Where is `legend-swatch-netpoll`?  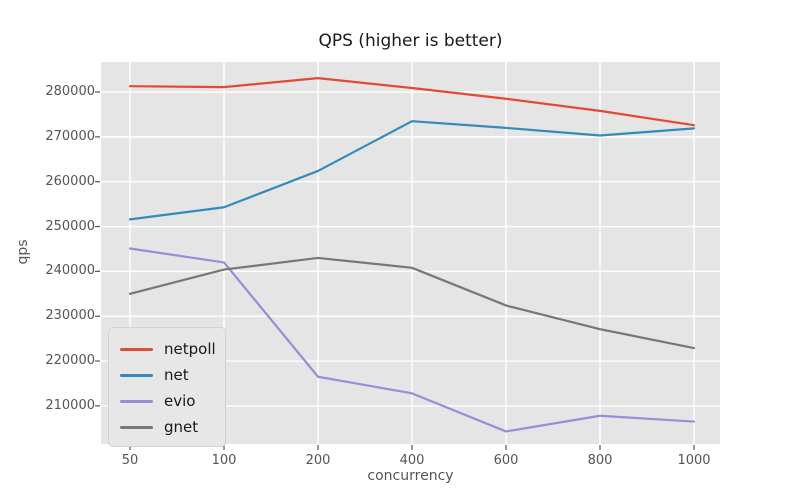 legend-swatch-netpoll is located at coordinates (136, 349).